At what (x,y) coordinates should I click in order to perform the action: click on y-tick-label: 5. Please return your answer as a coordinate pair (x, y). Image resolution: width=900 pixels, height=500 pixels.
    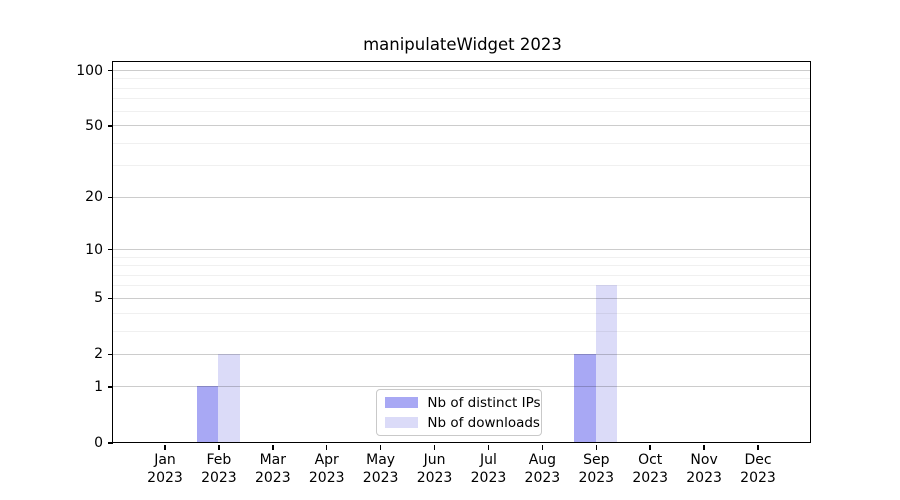
    Looking at the image, I should click on (98, 298).